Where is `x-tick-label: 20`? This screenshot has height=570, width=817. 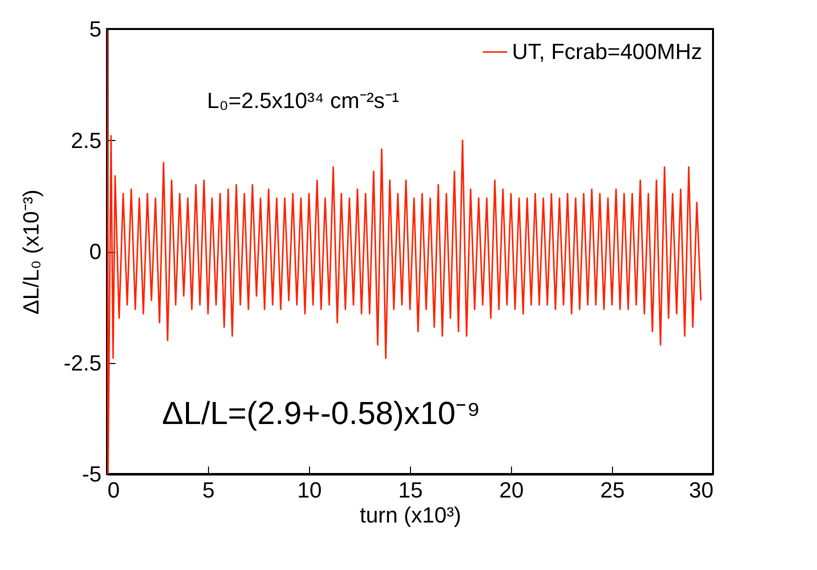 x-tick-label: 20 is located at coordinates (511, 490).